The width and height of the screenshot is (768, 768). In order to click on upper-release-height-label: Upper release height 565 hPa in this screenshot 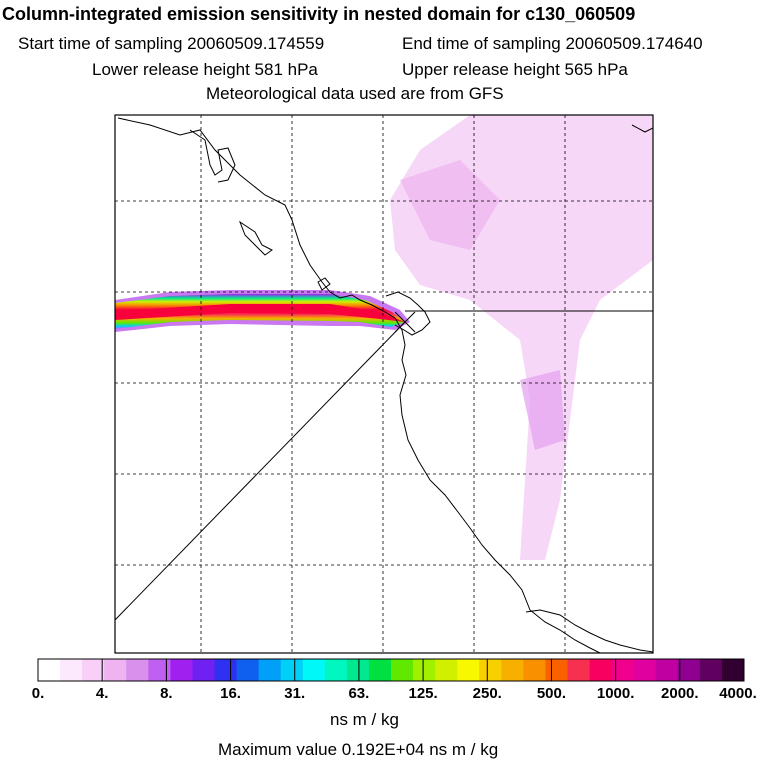, I will do `click(515, 69)`.